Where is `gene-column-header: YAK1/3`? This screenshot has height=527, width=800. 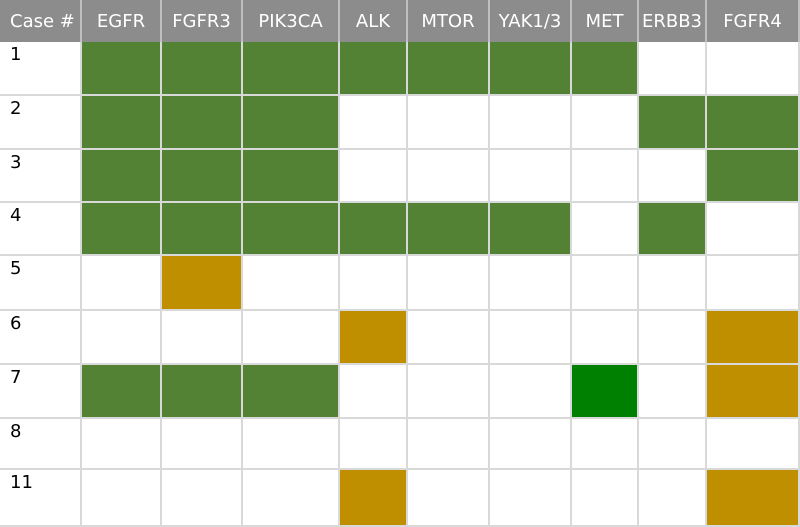 gene-column-header: YAK1/3 is located at coordinates (531, 21).